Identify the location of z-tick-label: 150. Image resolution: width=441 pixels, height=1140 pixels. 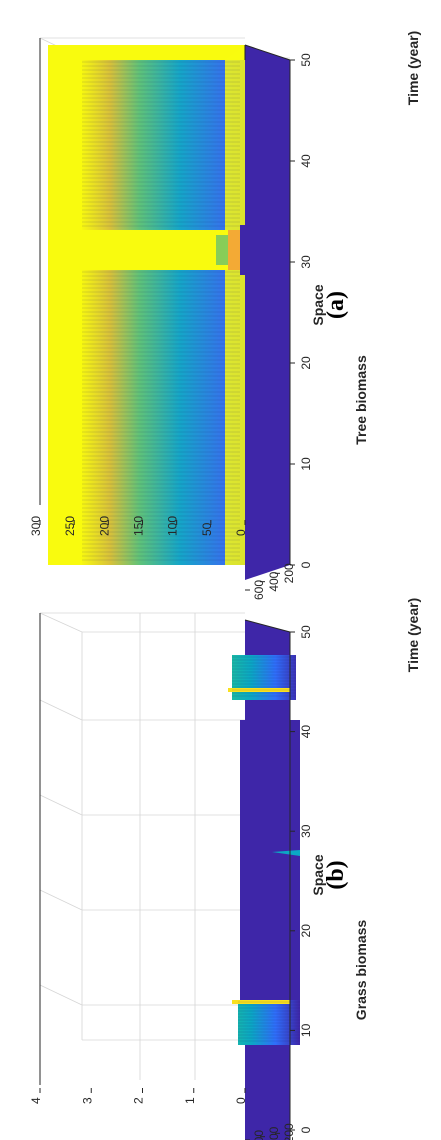
(139, 526).